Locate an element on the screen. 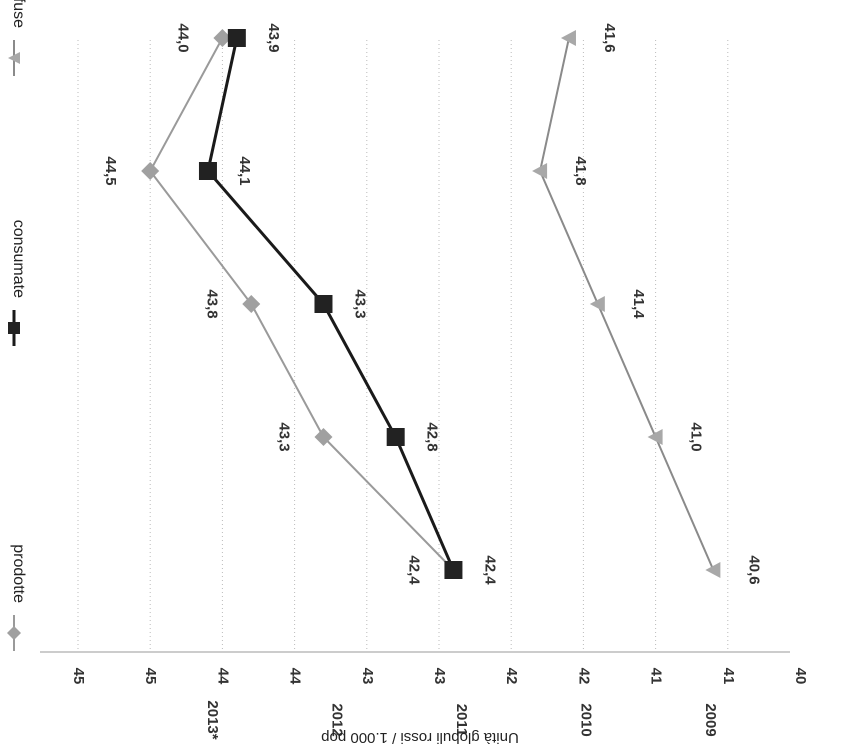 The height and width of the screenshot is (753, 841). x-tick-label: 2013* is located at coordinates (212, 719).